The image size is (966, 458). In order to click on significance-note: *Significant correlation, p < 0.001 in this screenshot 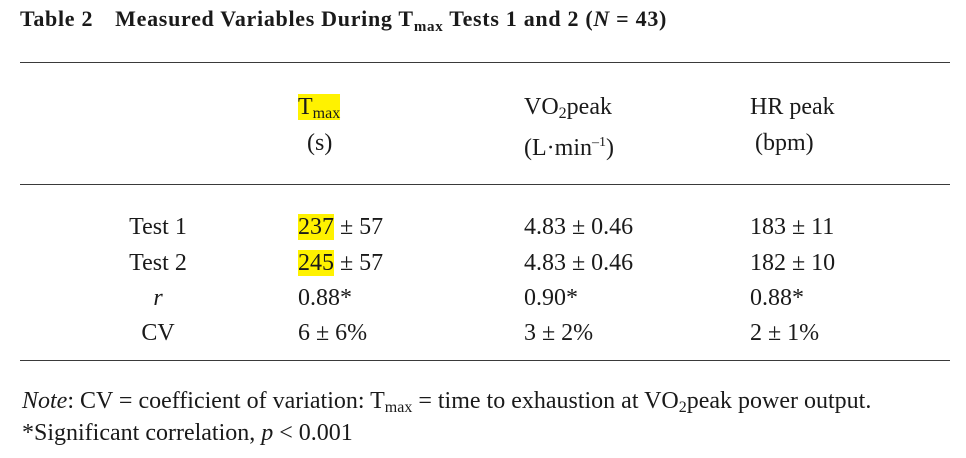, I will do `click(187, 433)`.